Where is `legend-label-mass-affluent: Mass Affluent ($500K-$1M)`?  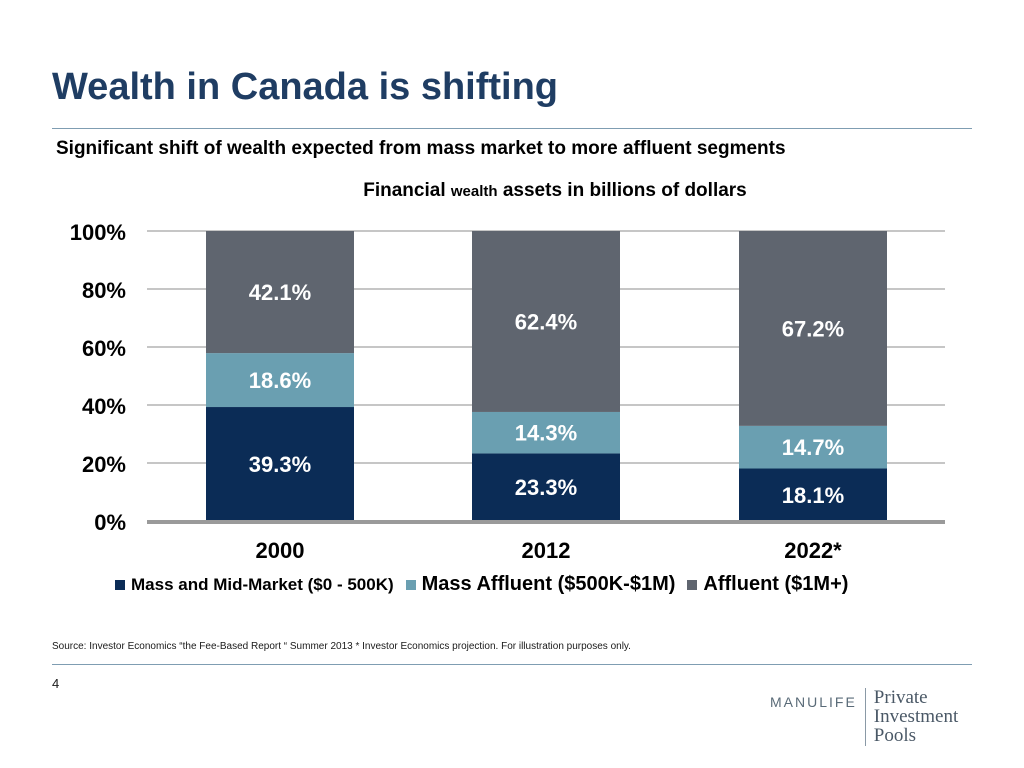
legend-label-mass-affluent: Mass Affluent ($500K-$1M) is located at coordinates (548, 584).